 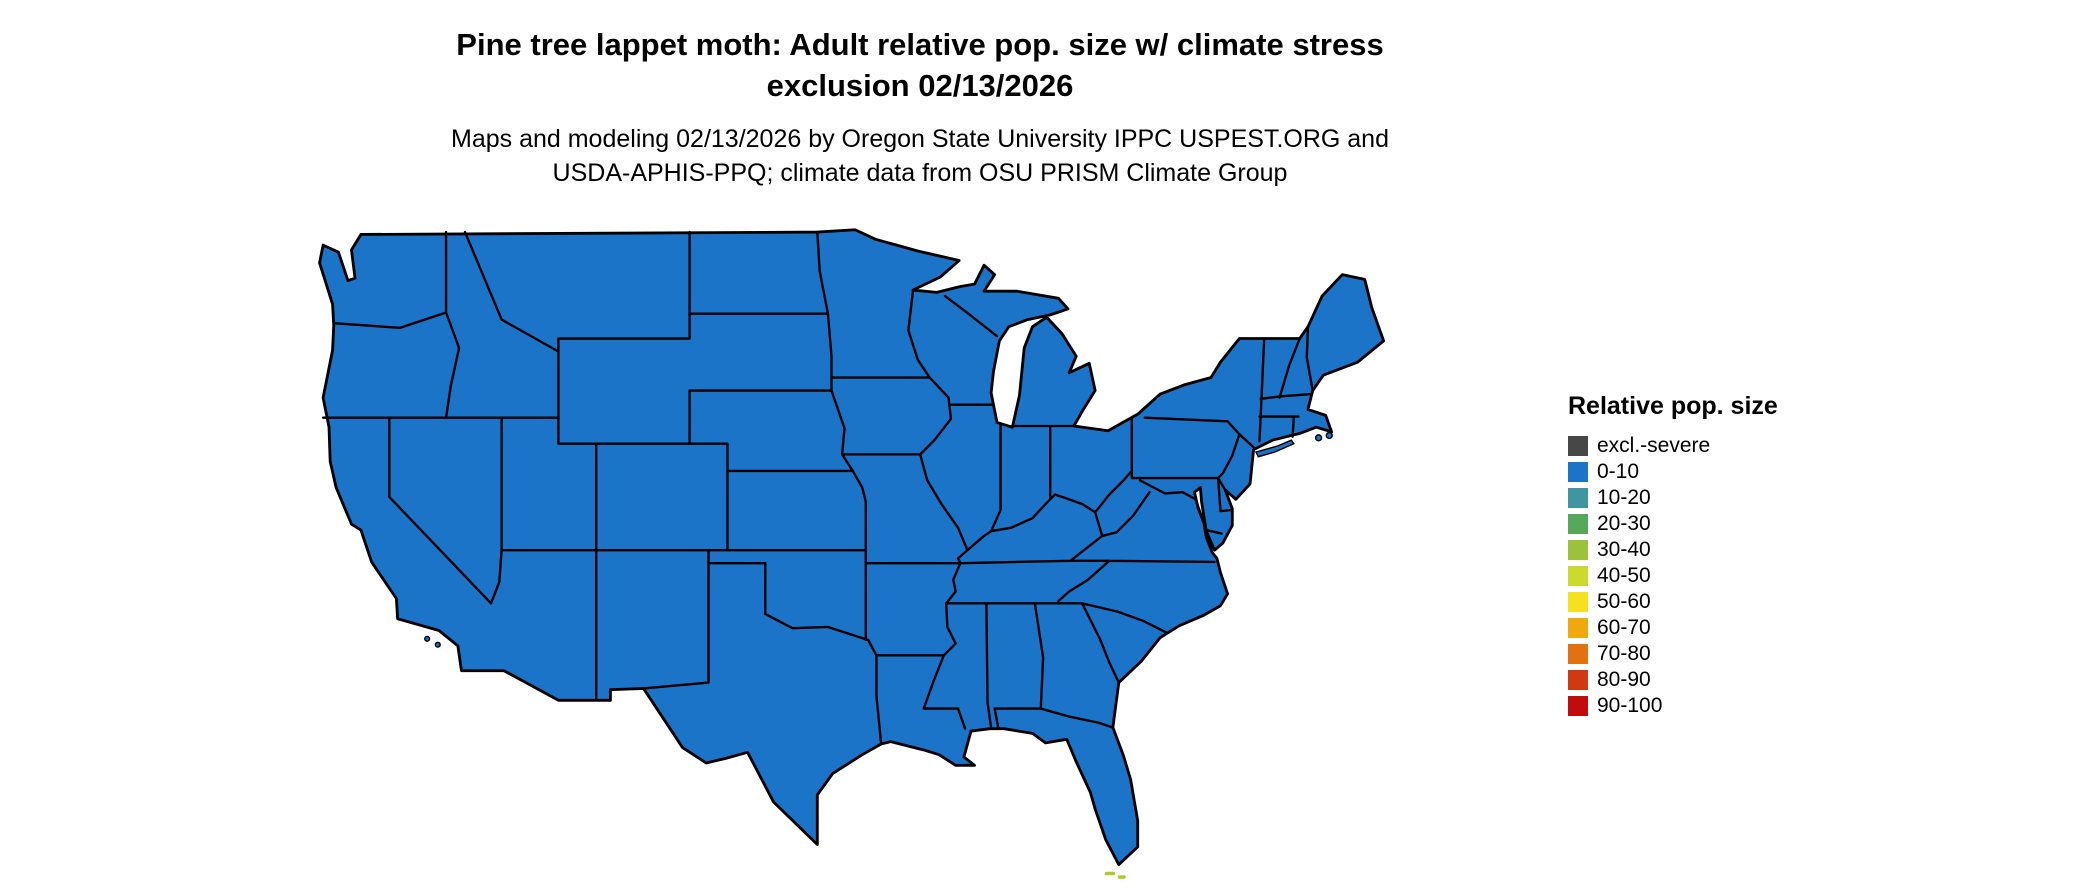 I want to click on legend-item-label: 30-40, so click(x=1624, y=549).